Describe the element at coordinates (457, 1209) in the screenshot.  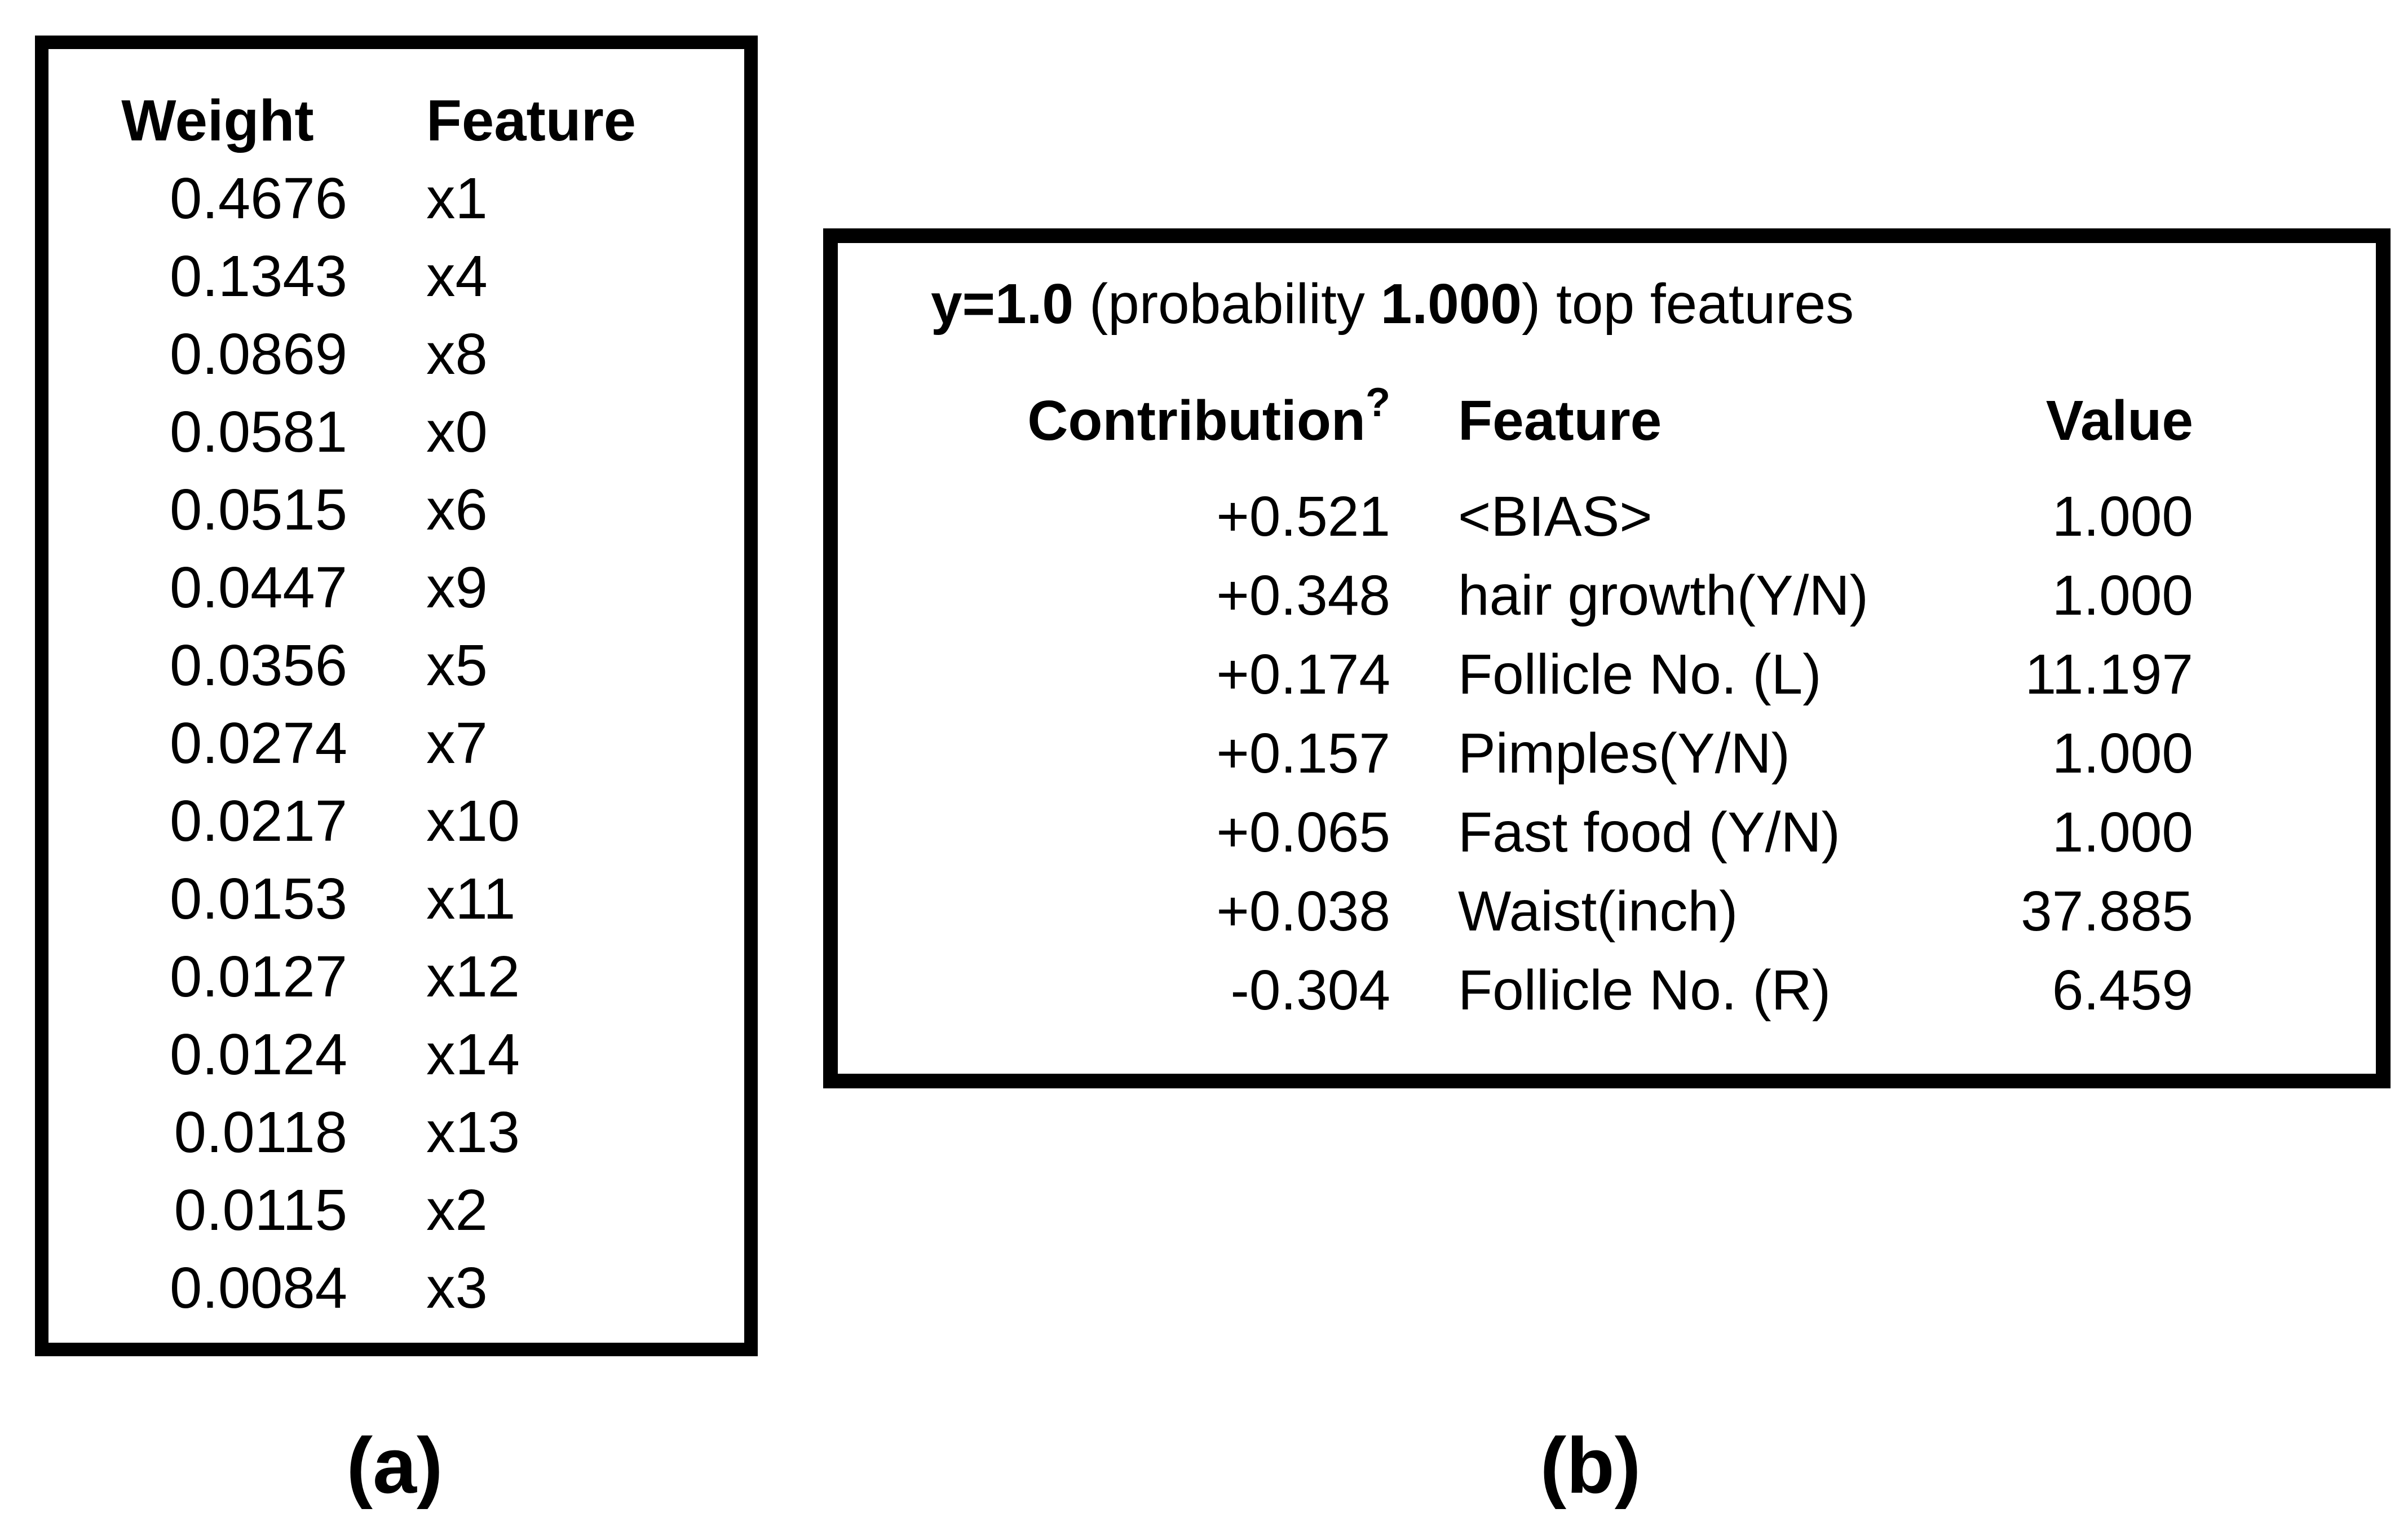
I see `feature-name: x2` at that location.